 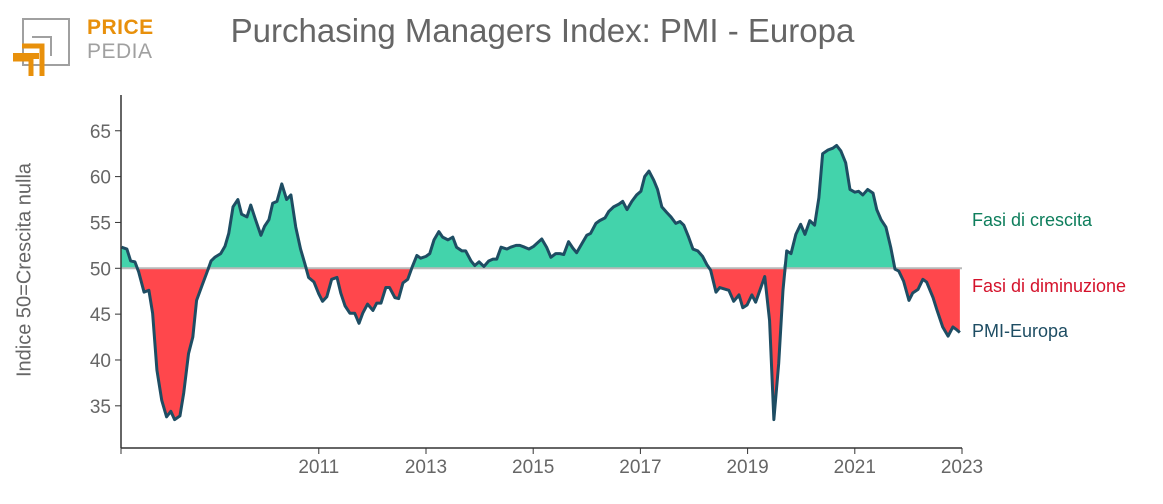 I want to click on logo-text-price: PRICE, so click(x=120, y=27).